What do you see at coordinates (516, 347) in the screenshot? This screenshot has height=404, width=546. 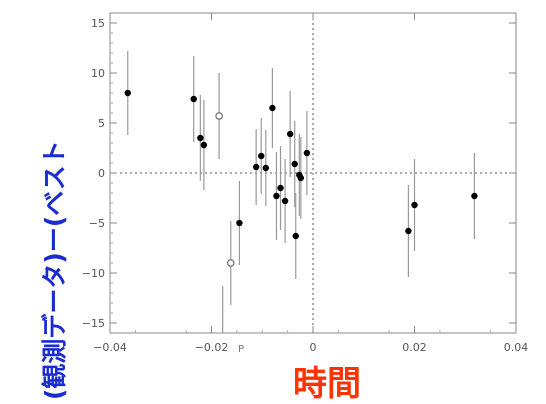 I see `x-tick-label: 0.04` at bounding box center [516, 347].